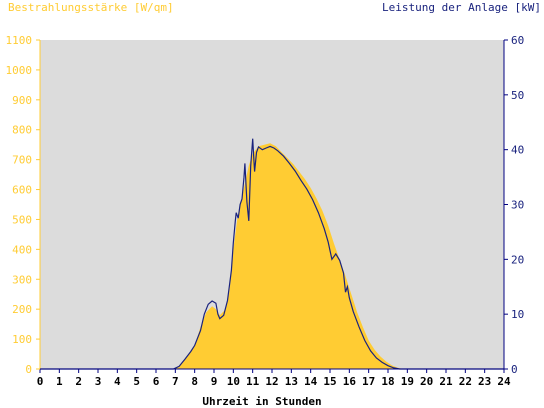 This screenshot has height=408, width=544. Describe the element at coordinates (22, 249) in the screenshot. I see `y-left-tick-label: 400` at that location.